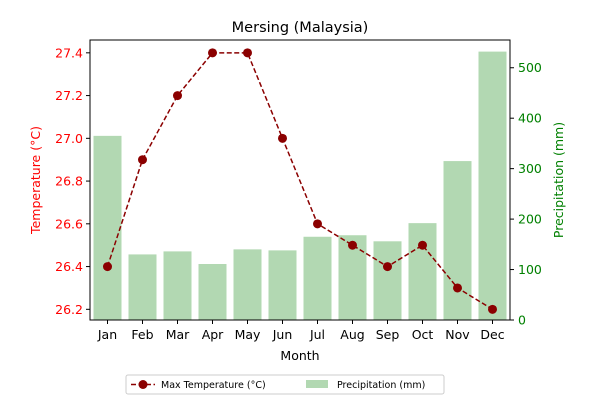 The image size is (600, 400). What do you see at coordinates (247, 53) in the screenshot?
I see `temperature-point-may` at bounding box center [247, 53].